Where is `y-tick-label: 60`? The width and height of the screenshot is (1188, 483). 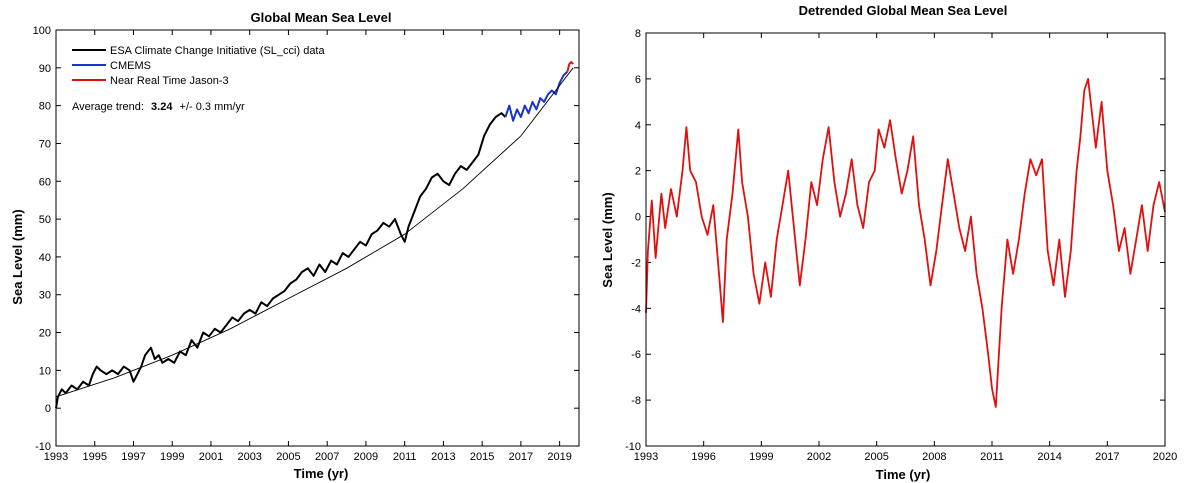
y-tick-label: 60 is located at coordinates (45, 182).